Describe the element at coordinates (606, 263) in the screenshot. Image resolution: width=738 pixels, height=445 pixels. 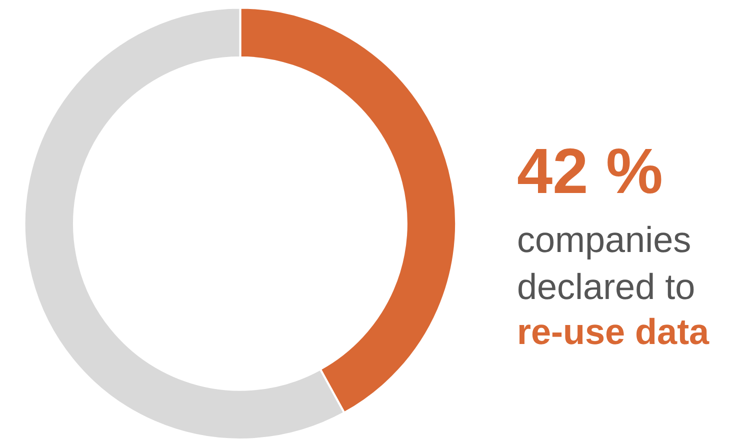
I see `text: companies declared to` at that location.